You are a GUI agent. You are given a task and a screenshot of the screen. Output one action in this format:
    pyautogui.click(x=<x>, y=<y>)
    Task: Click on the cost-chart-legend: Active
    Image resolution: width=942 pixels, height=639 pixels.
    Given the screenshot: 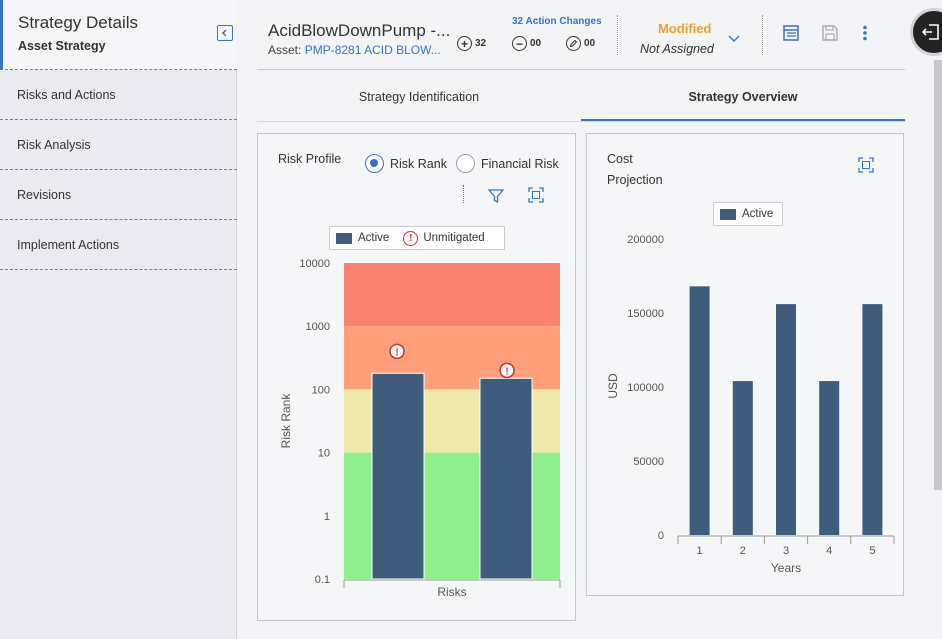 What is the action you would take?
    pyautogui.click(x=748, y=214)
    